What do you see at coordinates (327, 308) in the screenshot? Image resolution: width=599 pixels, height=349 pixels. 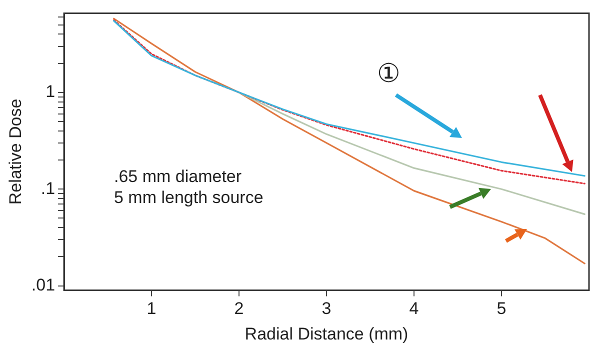 I see `x-tick-label: 3` at bounding box center [327, 308].